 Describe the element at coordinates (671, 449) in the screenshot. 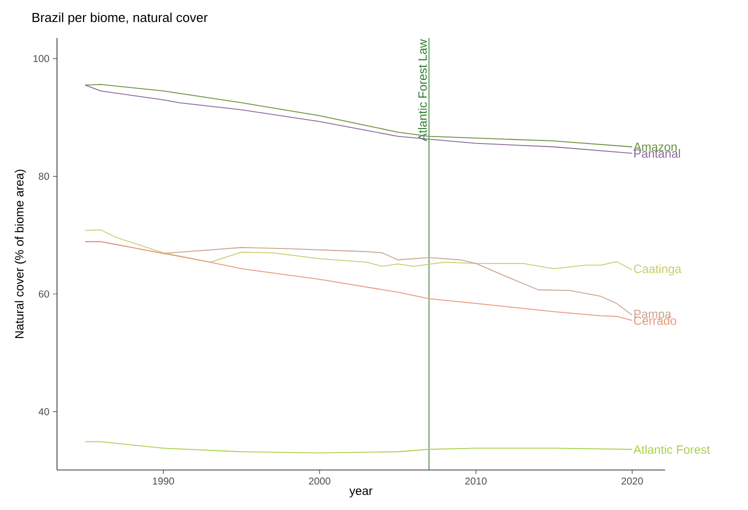

I see `series-label: Atlantic Forest` at that location.